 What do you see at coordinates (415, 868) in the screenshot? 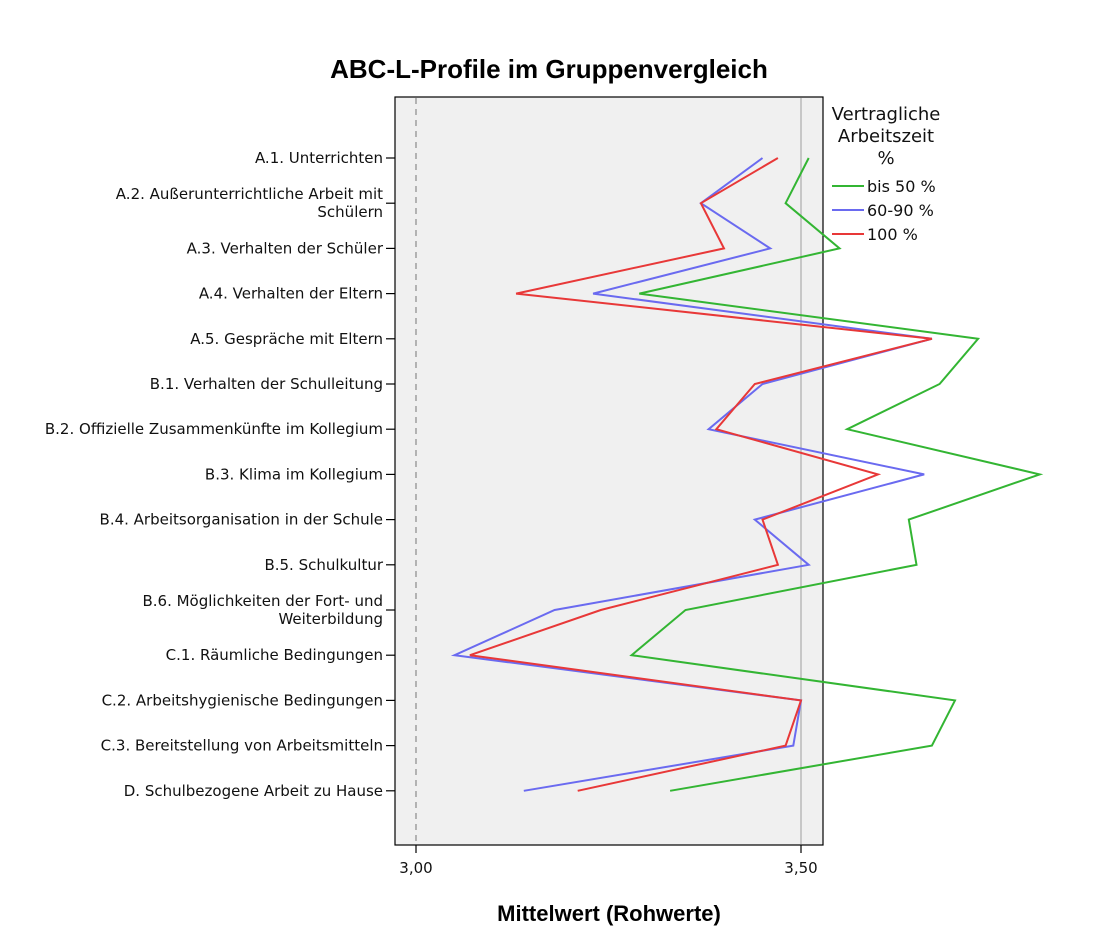
I see `x-tick-label-0: 3,00` at bounding box center [415, 868].